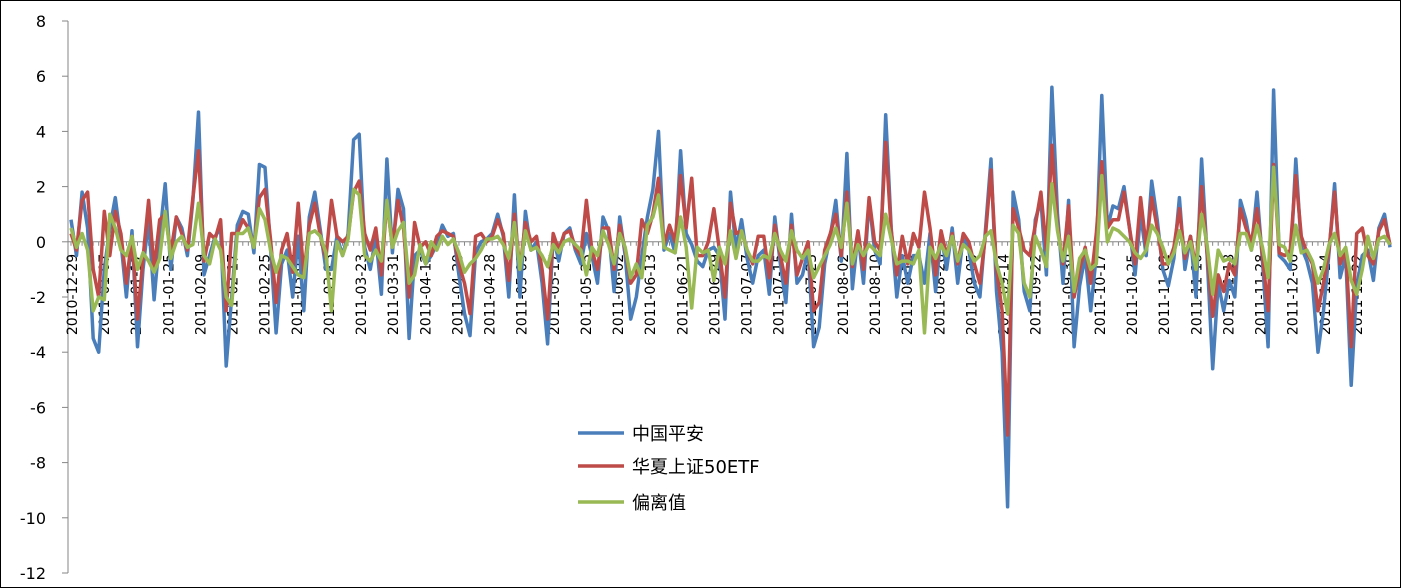 This screenshot has width=1401, height=588. Describe the element at coordinates (394, 294) in the screenshot. I see `x-tick-label: 2011-03-31` at that location.